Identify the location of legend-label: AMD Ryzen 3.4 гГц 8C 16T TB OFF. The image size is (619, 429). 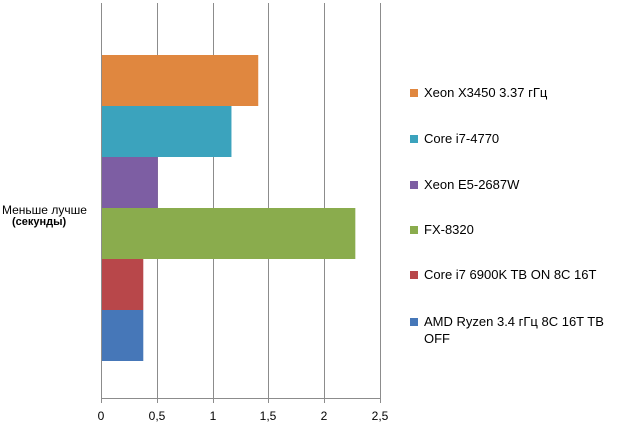
(514, 330).